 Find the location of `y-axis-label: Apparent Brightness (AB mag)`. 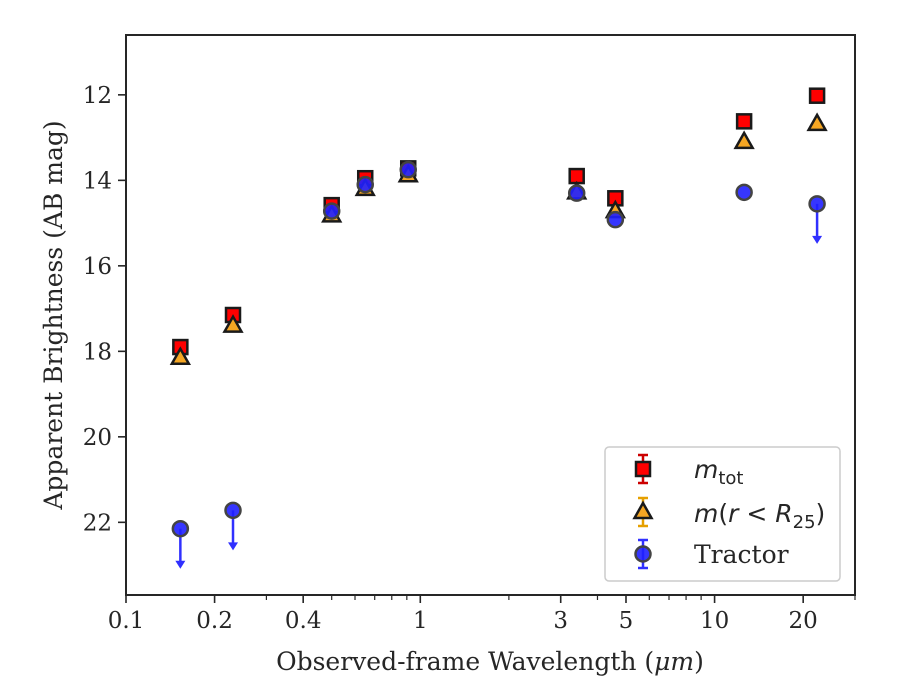

y-axis-label: Apparent Brightness (AB mag) is located at coordinates (53, 315).